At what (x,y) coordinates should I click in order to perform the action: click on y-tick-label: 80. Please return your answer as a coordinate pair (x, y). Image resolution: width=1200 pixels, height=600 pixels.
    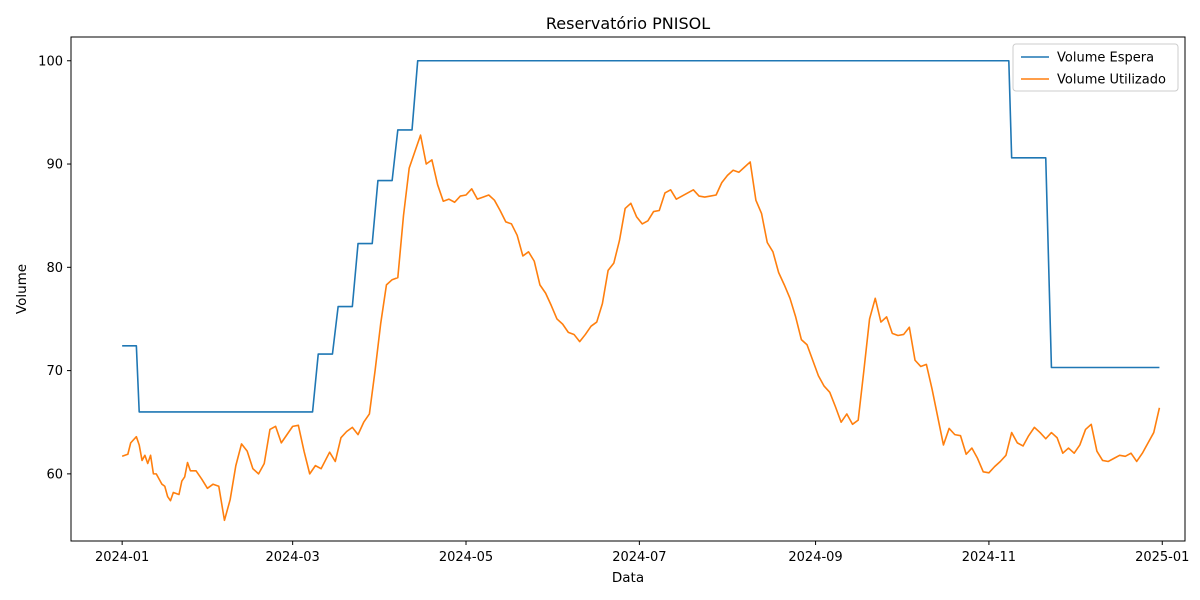
    Looking at the image, I should click on (54, 268).